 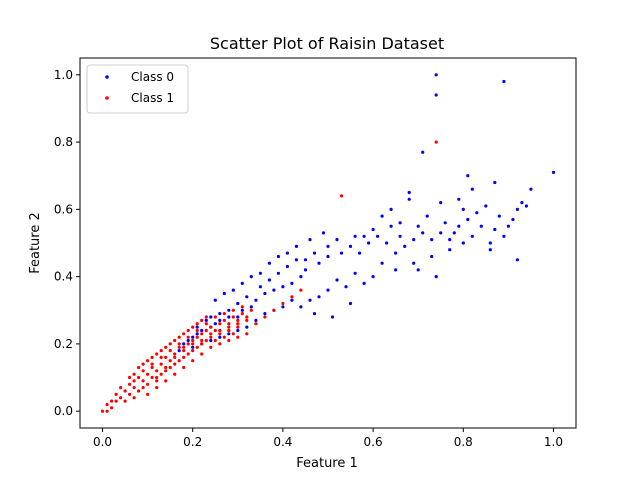 I want to click on y-tick-label: 0.0, so click(x=63, y=411).